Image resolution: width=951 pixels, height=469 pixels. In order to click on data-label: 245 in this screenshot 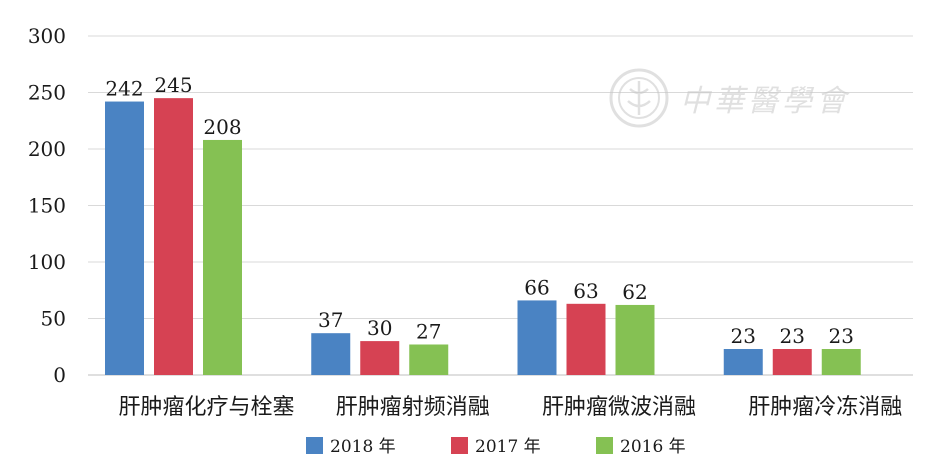, I will do `click(173, 85)`.